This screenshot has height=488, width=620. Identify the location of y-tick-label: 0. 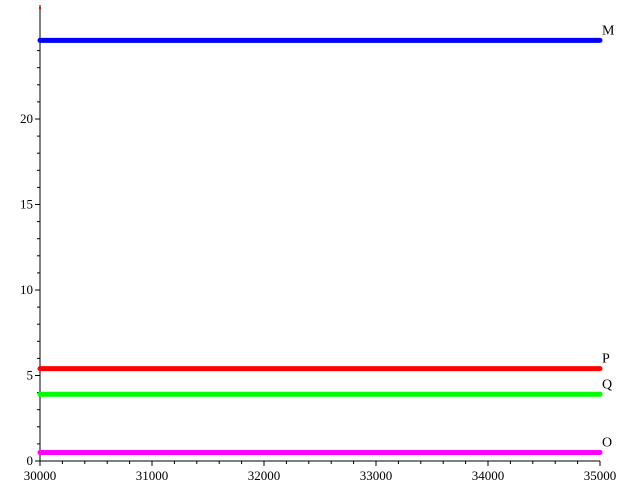
(30, 460).